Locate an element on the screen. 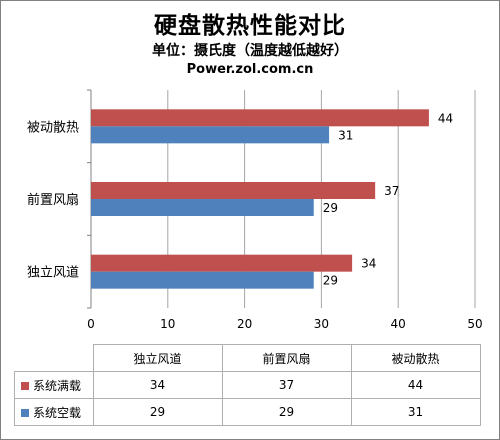 The width and height of the screenshot is (500, 440). data-table-corner is located at coordinates (54, 358).